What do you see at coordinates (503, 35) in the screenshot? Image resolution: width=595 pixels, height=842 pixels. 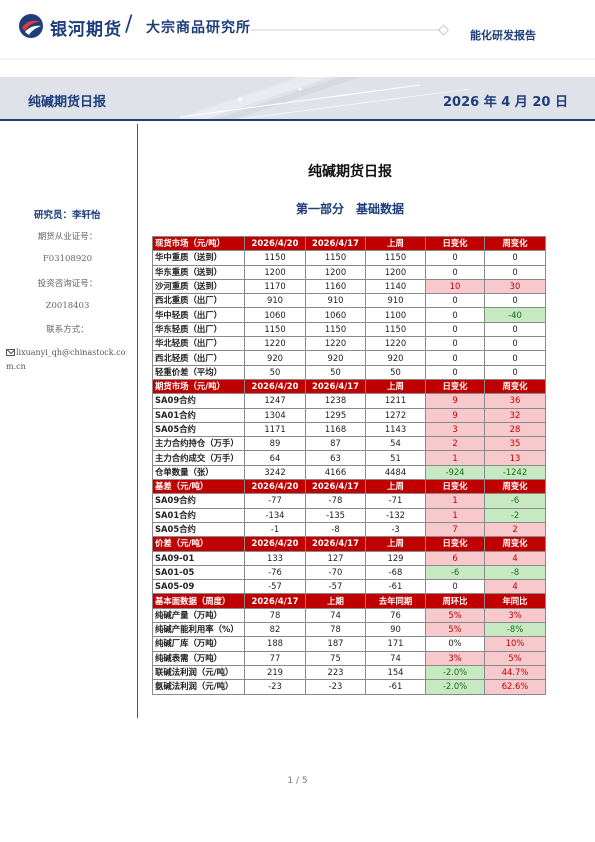 I see `report-type: 能化研发报告` at bounding box center [503, 35].